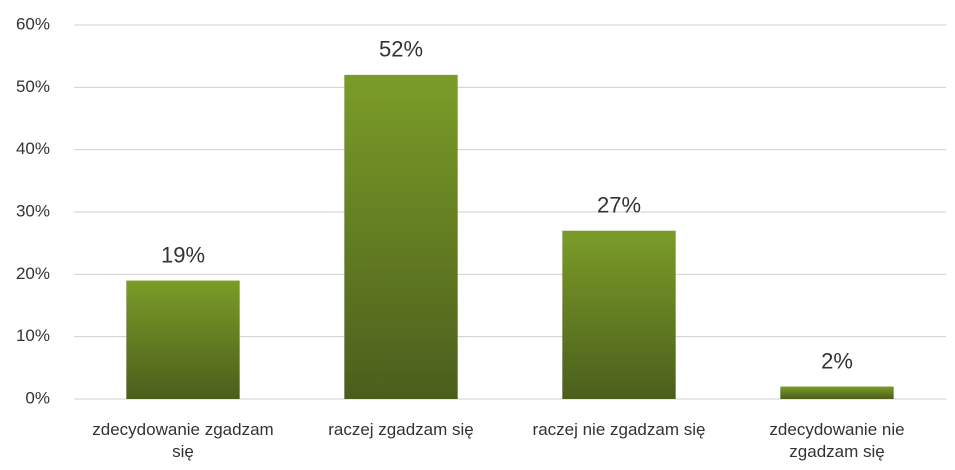  What do you see at coordinates (33, 148) in the screenshot?
I see `y-tick-label: 40%` at bounding box center [33, 148].